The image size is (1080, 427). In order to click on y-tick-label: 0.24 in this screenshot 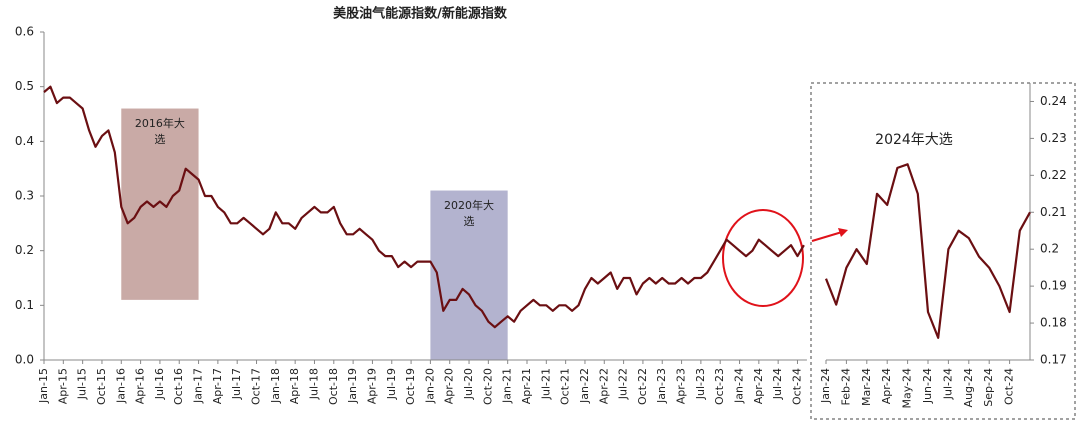, I will do `click(1053, 101)`.